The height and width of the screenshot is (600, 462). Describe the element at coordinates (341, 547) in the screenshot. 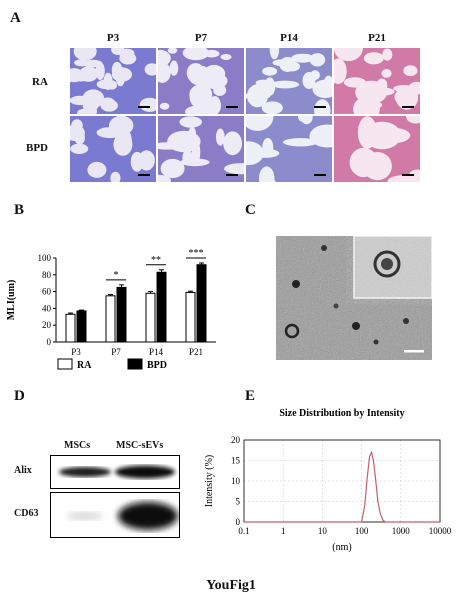

I see `x-axis-label: (nm)` at that location.